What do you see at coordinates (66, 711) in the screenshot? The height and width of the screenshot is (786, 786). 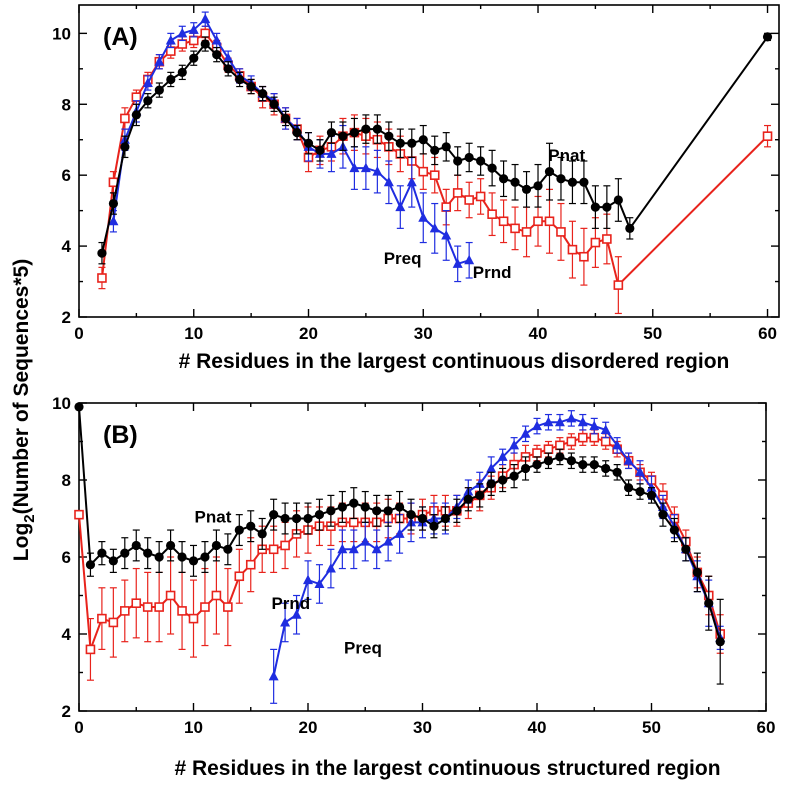 I see `y-tick-label-b: 2` at bounding box center [66, 711].